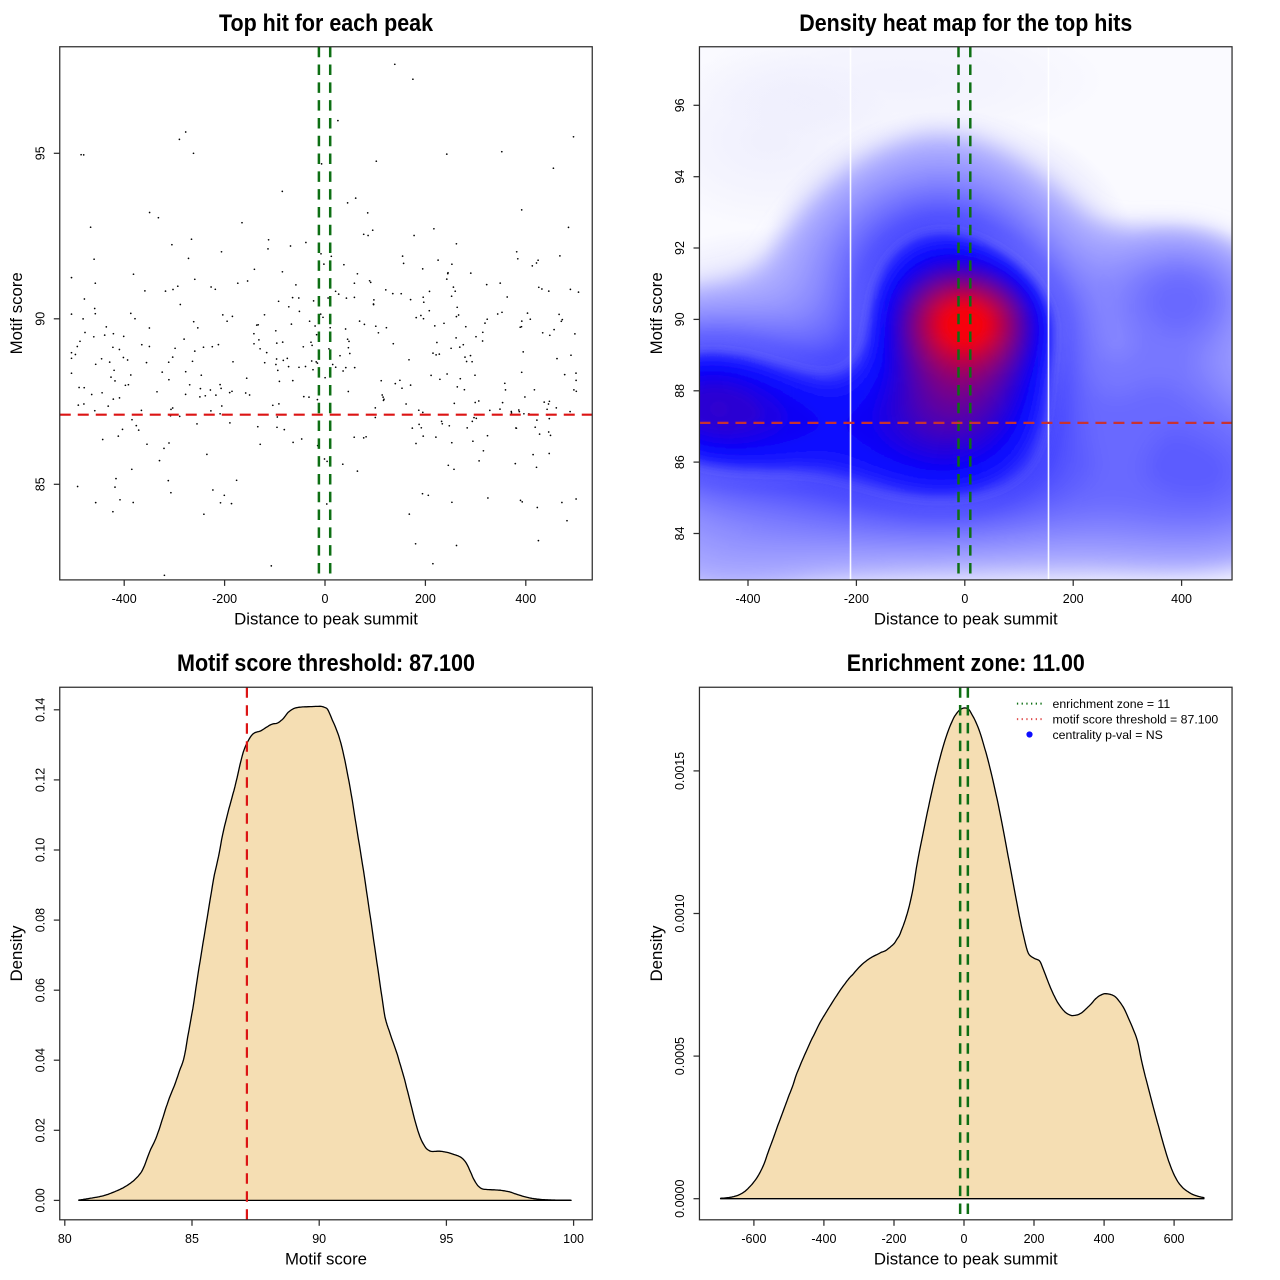 The width and height of the screenshot is (1280, 1280). Describe the element at coordinates (966, 663) in the screenshot. I see `svg-text: Enrichment zone: 11.00` at that location.